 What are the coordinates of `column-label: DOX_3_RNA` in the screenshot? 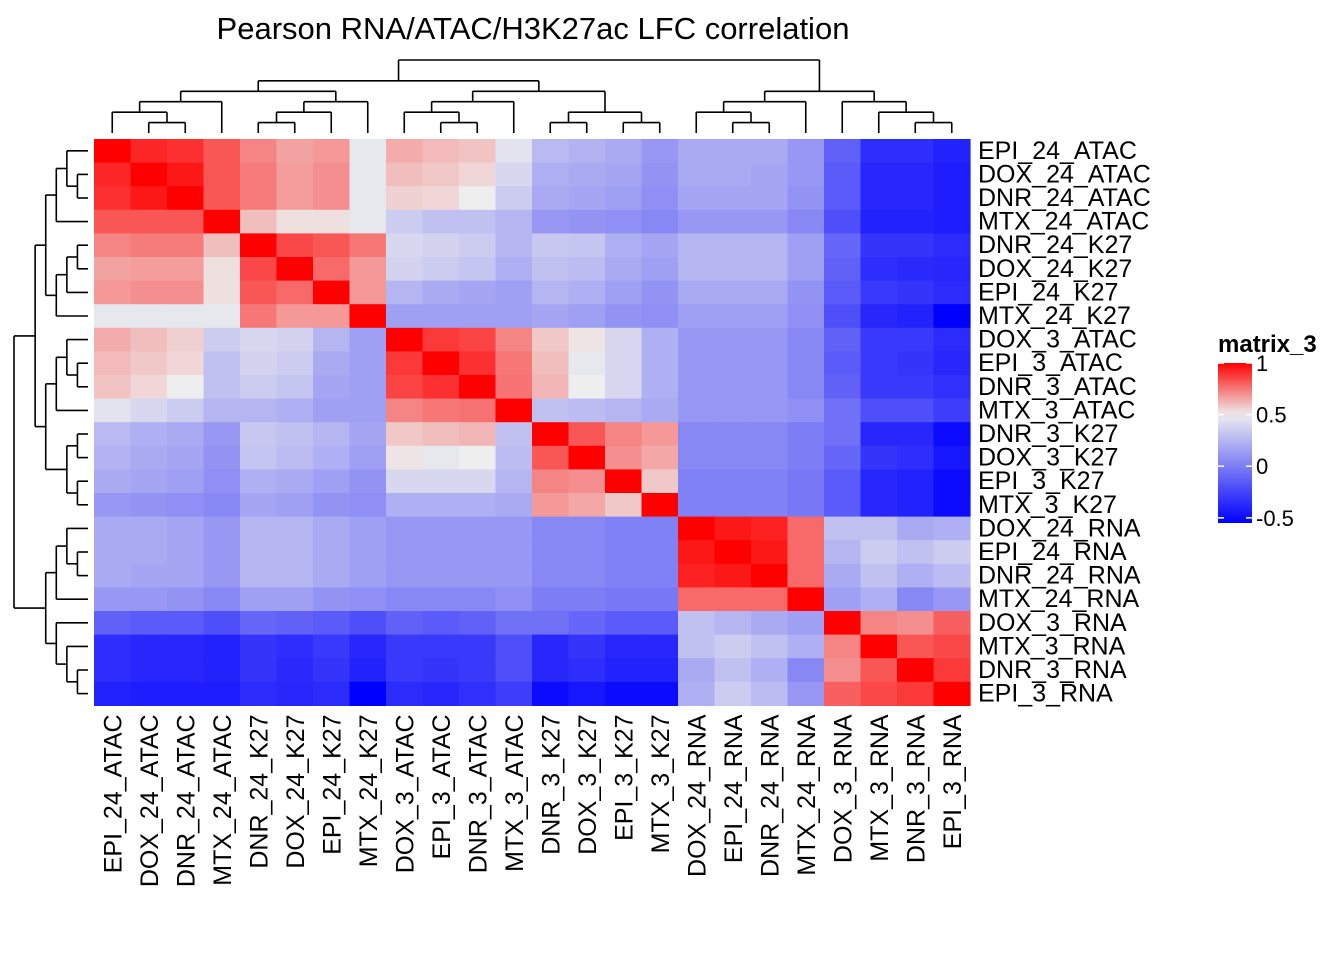 It's located at (843, 788).